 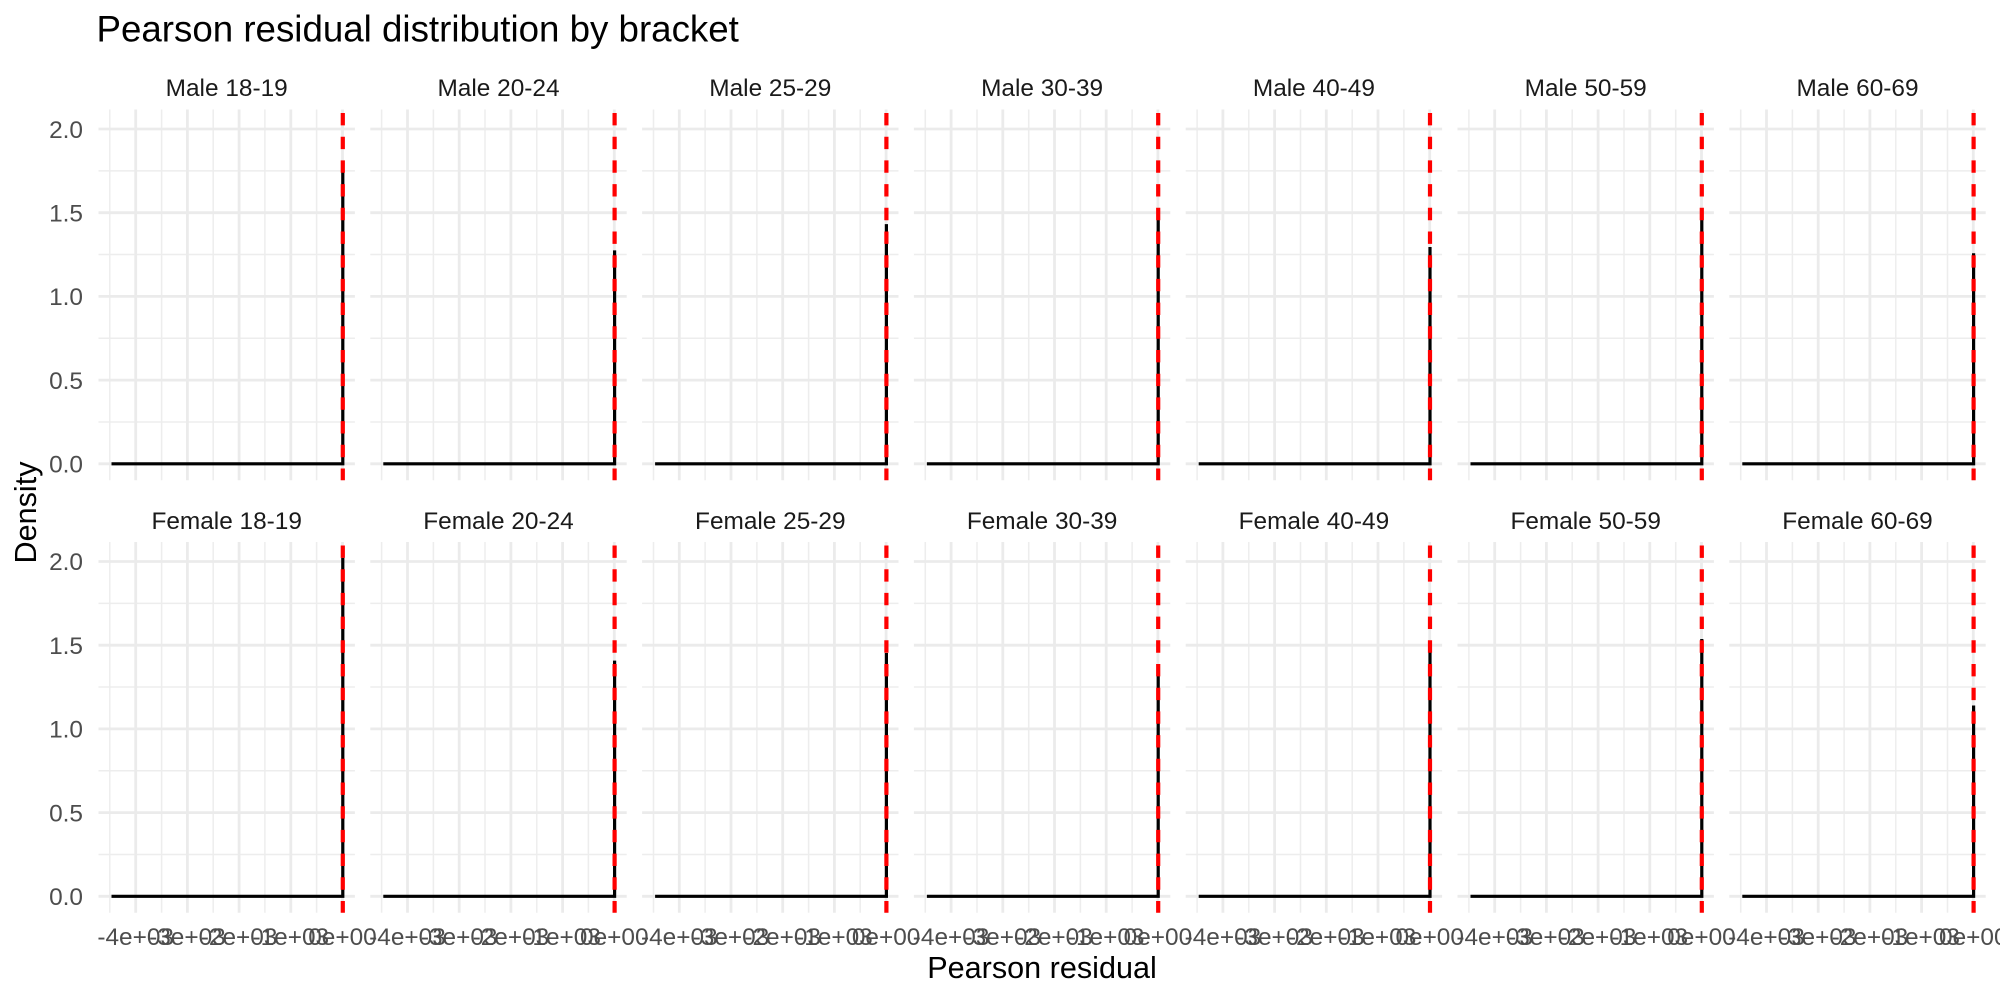 I want to click on svg-text: Female 30-39, so click(x=1042, y=521).